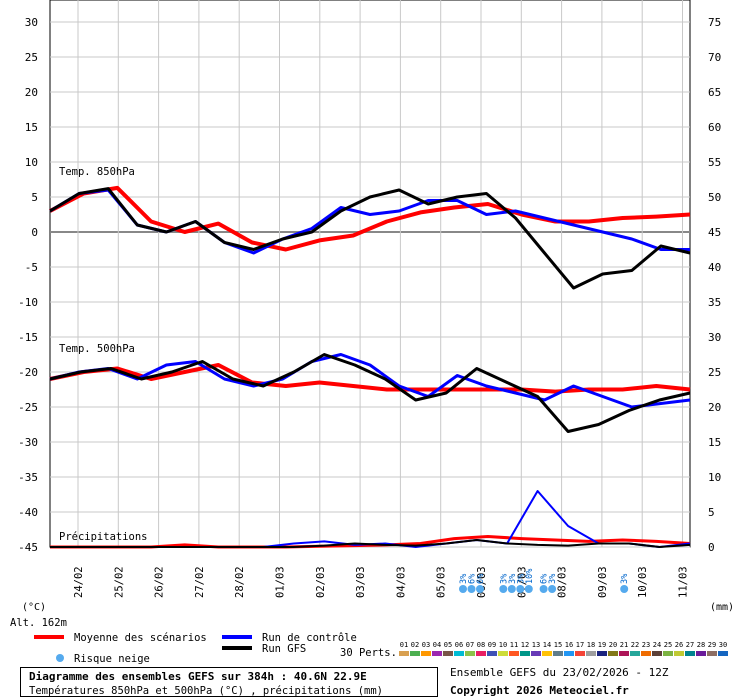  I want to click on left-tick-label: -15, so click(28, 337).